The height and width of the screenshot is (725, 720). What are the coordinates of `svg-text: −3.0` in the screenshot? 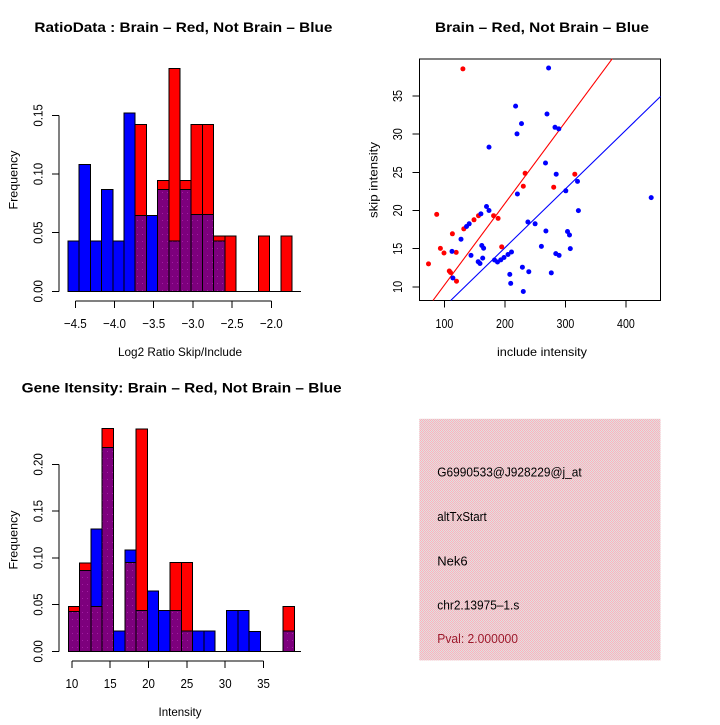 It's located at (192, 323).